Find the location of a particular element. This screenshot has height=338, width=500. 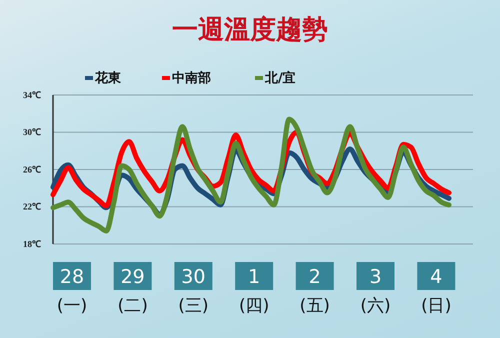

text: (五) is located at coordinates (315, 306).